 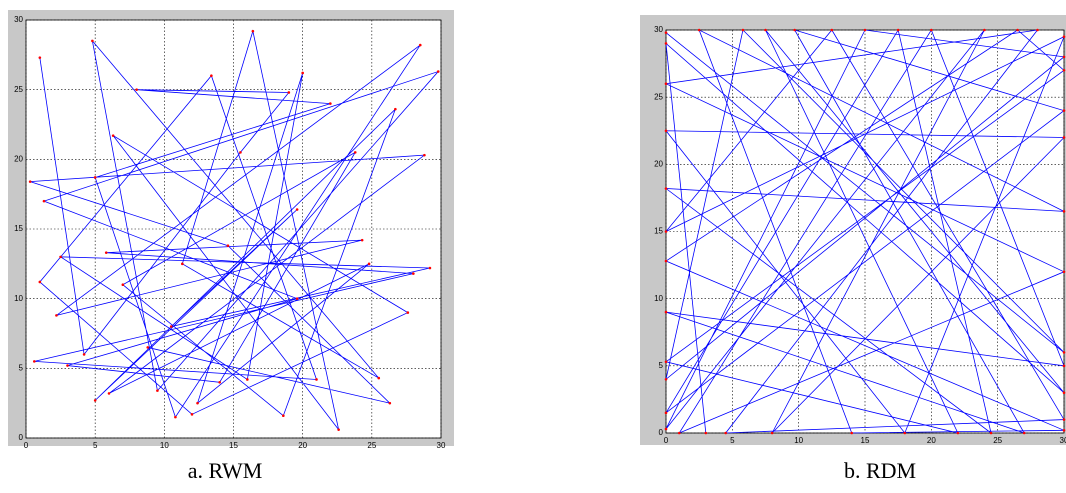 What do you see at coordinates (18, 298) in the screenshot?
I see `y-tick-label: 10` at bounding box center [18, 298].